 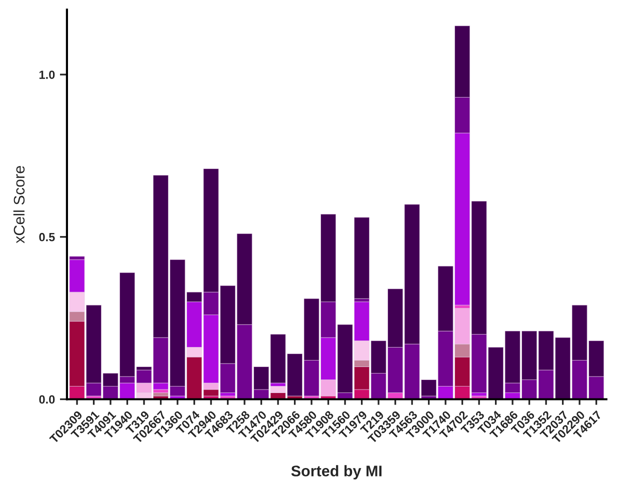 I want to click on y-tick-label: 0.5, so click(x=47, y=237).